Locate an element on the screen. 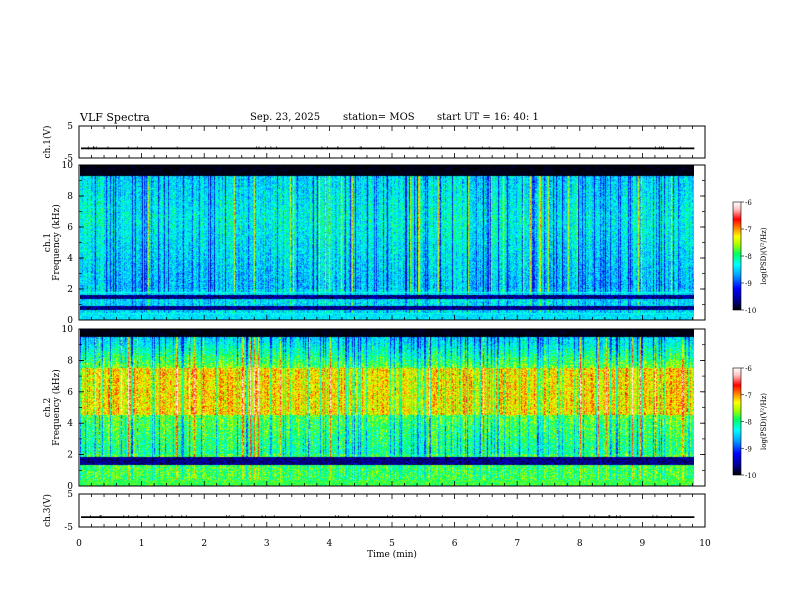 This screenshot has width=792, height=612. y-axis-label: ch.1 is located at coordinates (48, 242).